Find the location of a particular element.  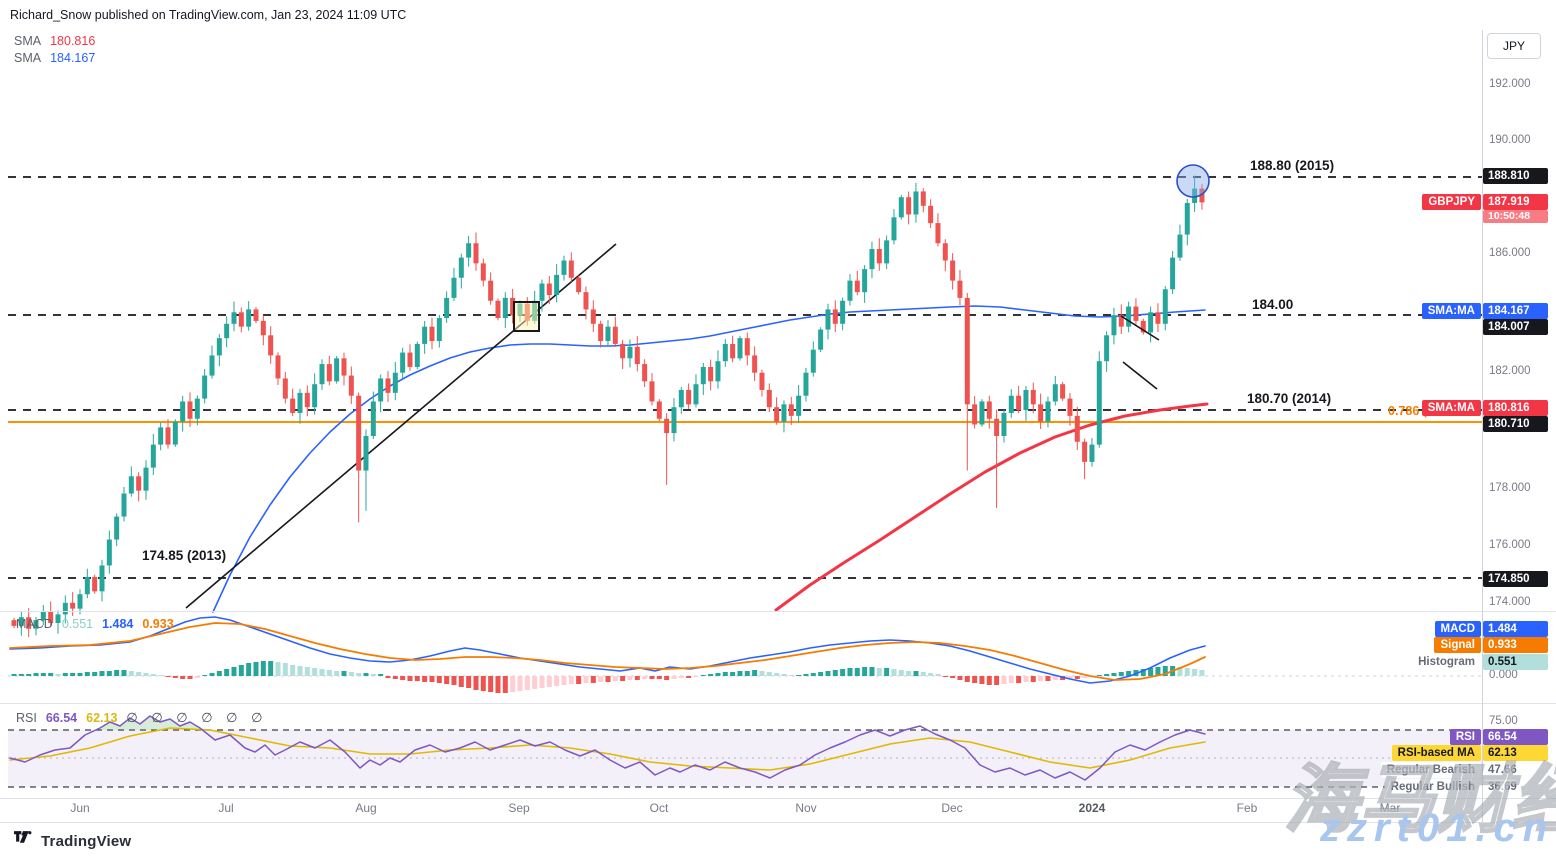

tradingview-footer: TradingView is located at coordinates (72, 841).